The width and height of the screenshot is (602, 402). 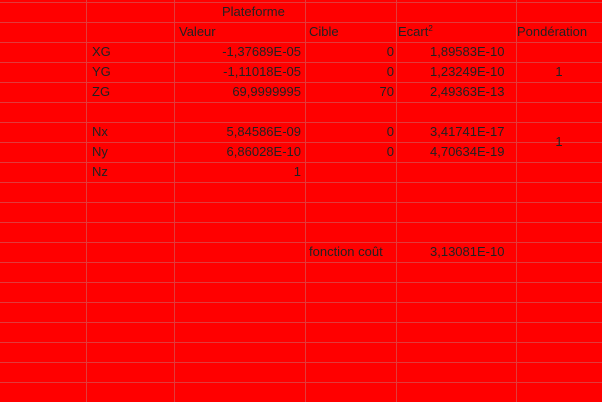 What do you see at coordinates (100, 151) in the screenshot?
I see `row-label-ny: Ny` at bounding box center [100, 151].